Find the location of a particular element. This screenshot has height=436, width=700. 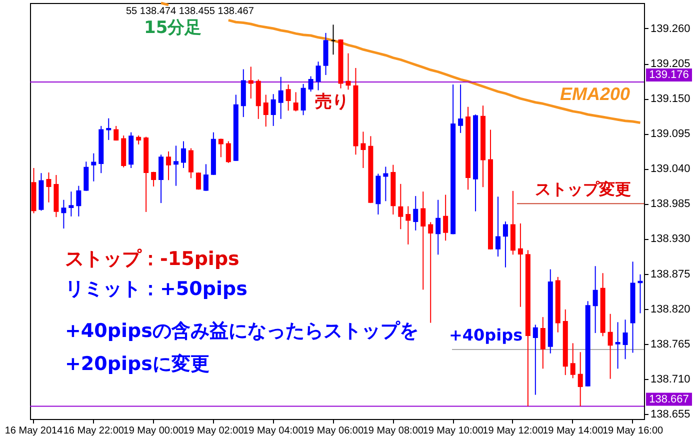

ref-line-label: 138.667 is located at coordinates (669, 399).